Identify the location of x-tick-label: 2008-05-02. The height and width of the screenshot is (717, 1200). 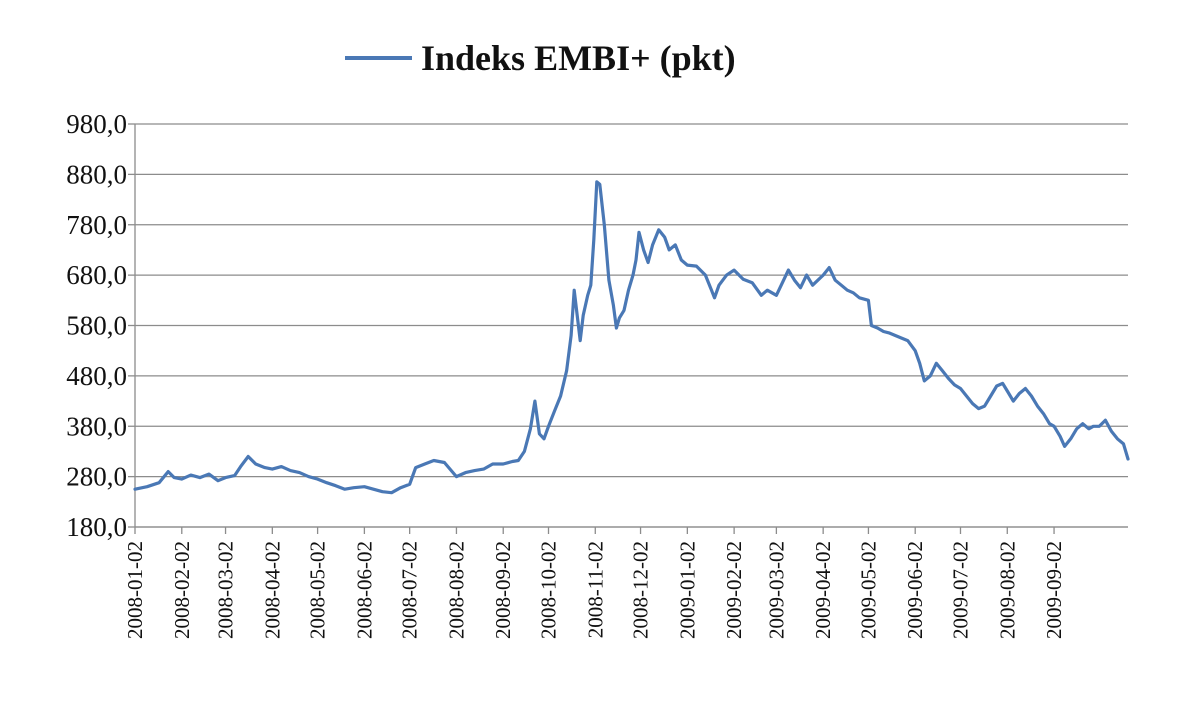
(318, 590).